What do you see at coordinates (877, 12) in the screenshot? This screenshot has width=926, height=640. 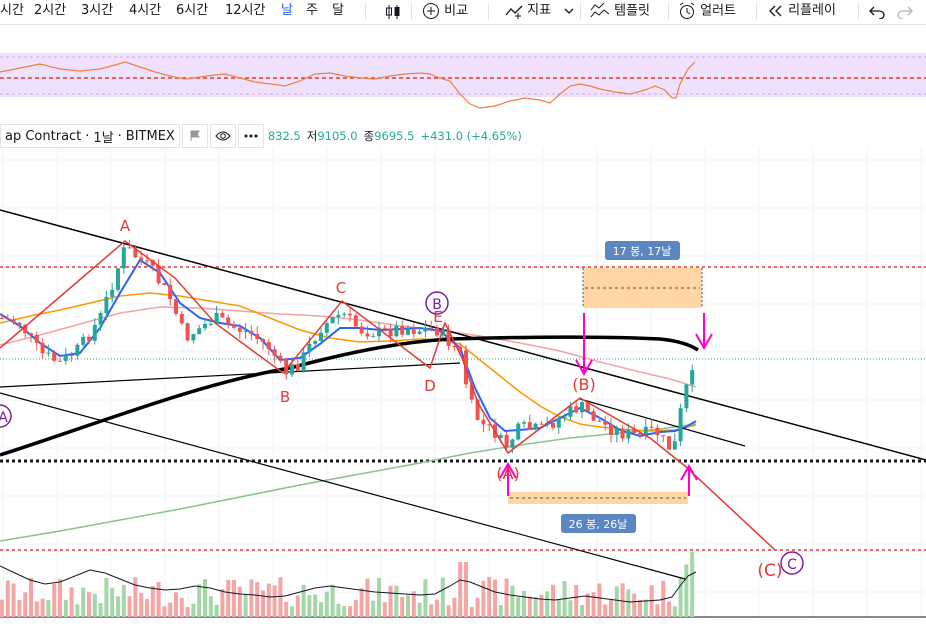 I see `undo-button` at bounding box center [877, 12].